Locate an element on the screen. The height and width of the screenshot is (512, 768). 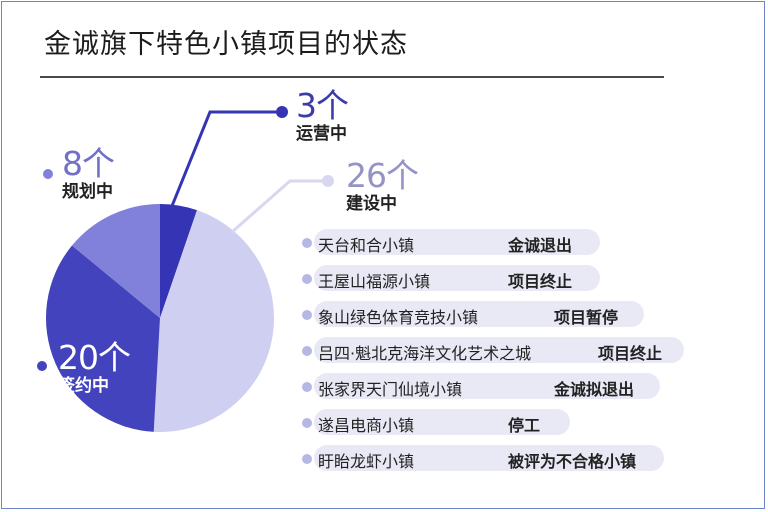
list-item: 王屋山福源小镇 项目终止 is located at coordinates (506, 280).